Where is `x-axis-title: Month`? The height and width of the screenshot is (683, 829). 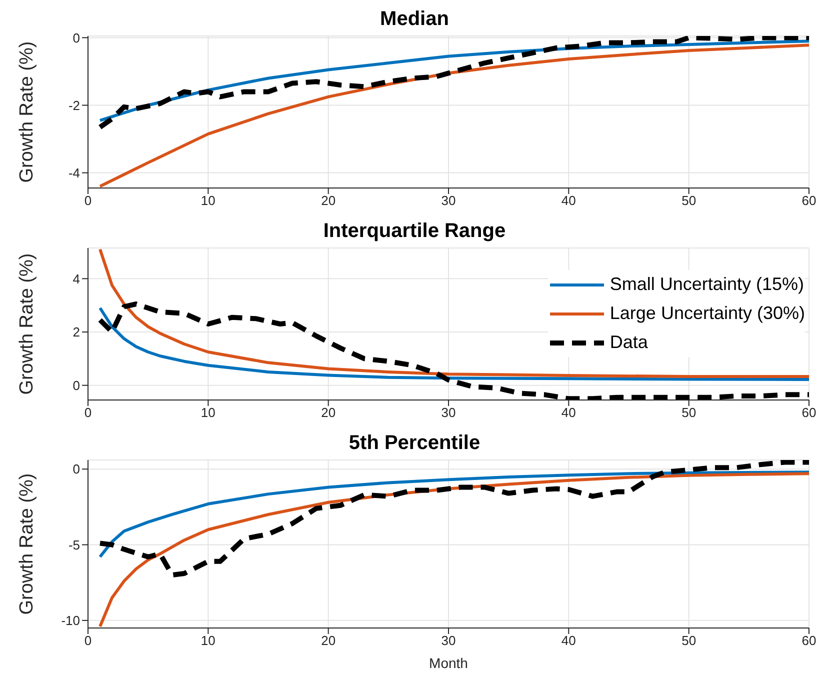 x-axis-title: Month is located at coordinates (448, 663).